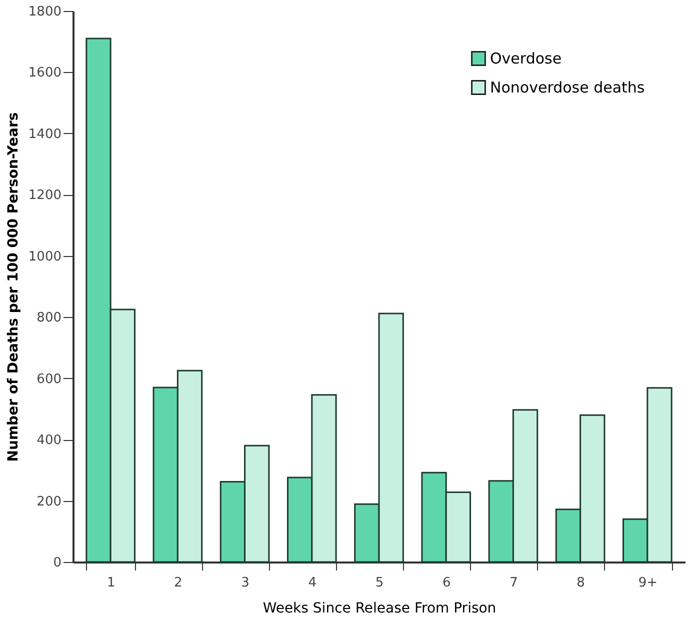 The image size is (696, 630). What do you see at coordinates (45, 12) in the screenshot?
I see `y-tick-label: 1800` at bounding box center [45, 12].